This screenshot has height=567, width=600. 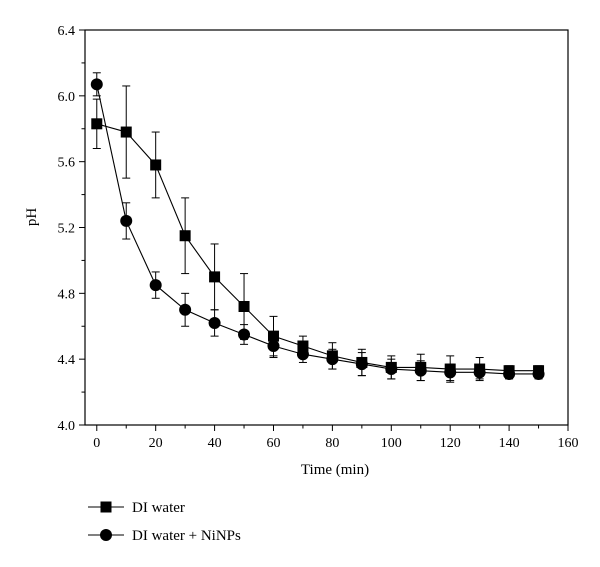 I want to click on x-tick-label-0: 0, so click(x=96, y=443).